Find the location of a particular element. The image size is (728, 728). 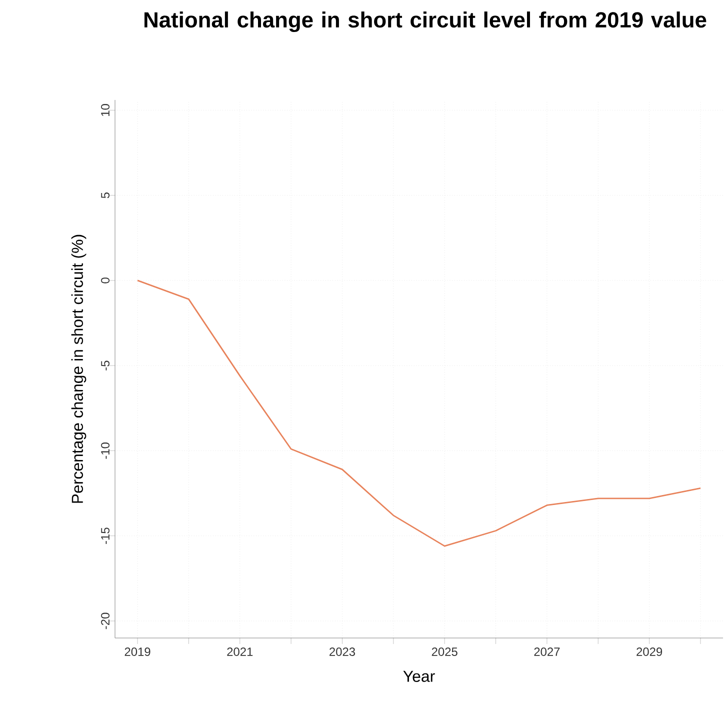

y-tick-label: -10 is located at coordinates (105, 450).